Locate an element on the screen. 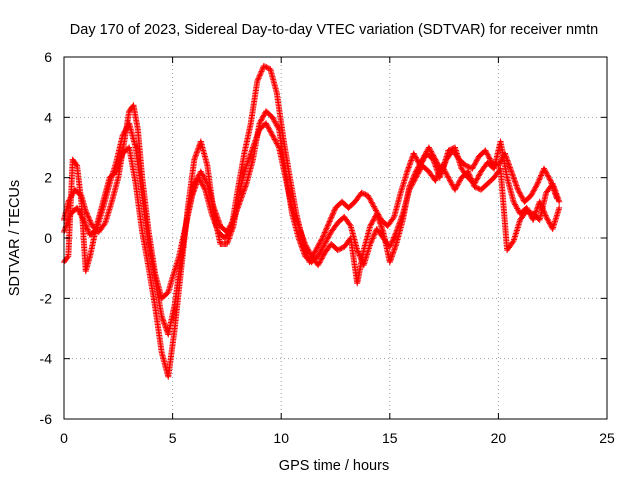  x-tick-label: 10 is located at coordinates (281, 438).